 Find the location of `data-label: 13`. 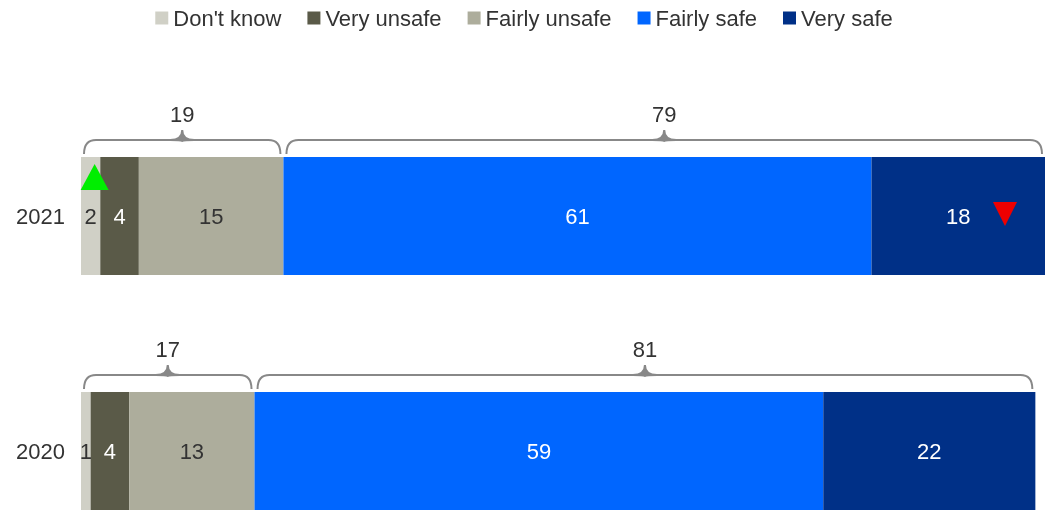

data-label: 13 is located at coordinates (192, 451).